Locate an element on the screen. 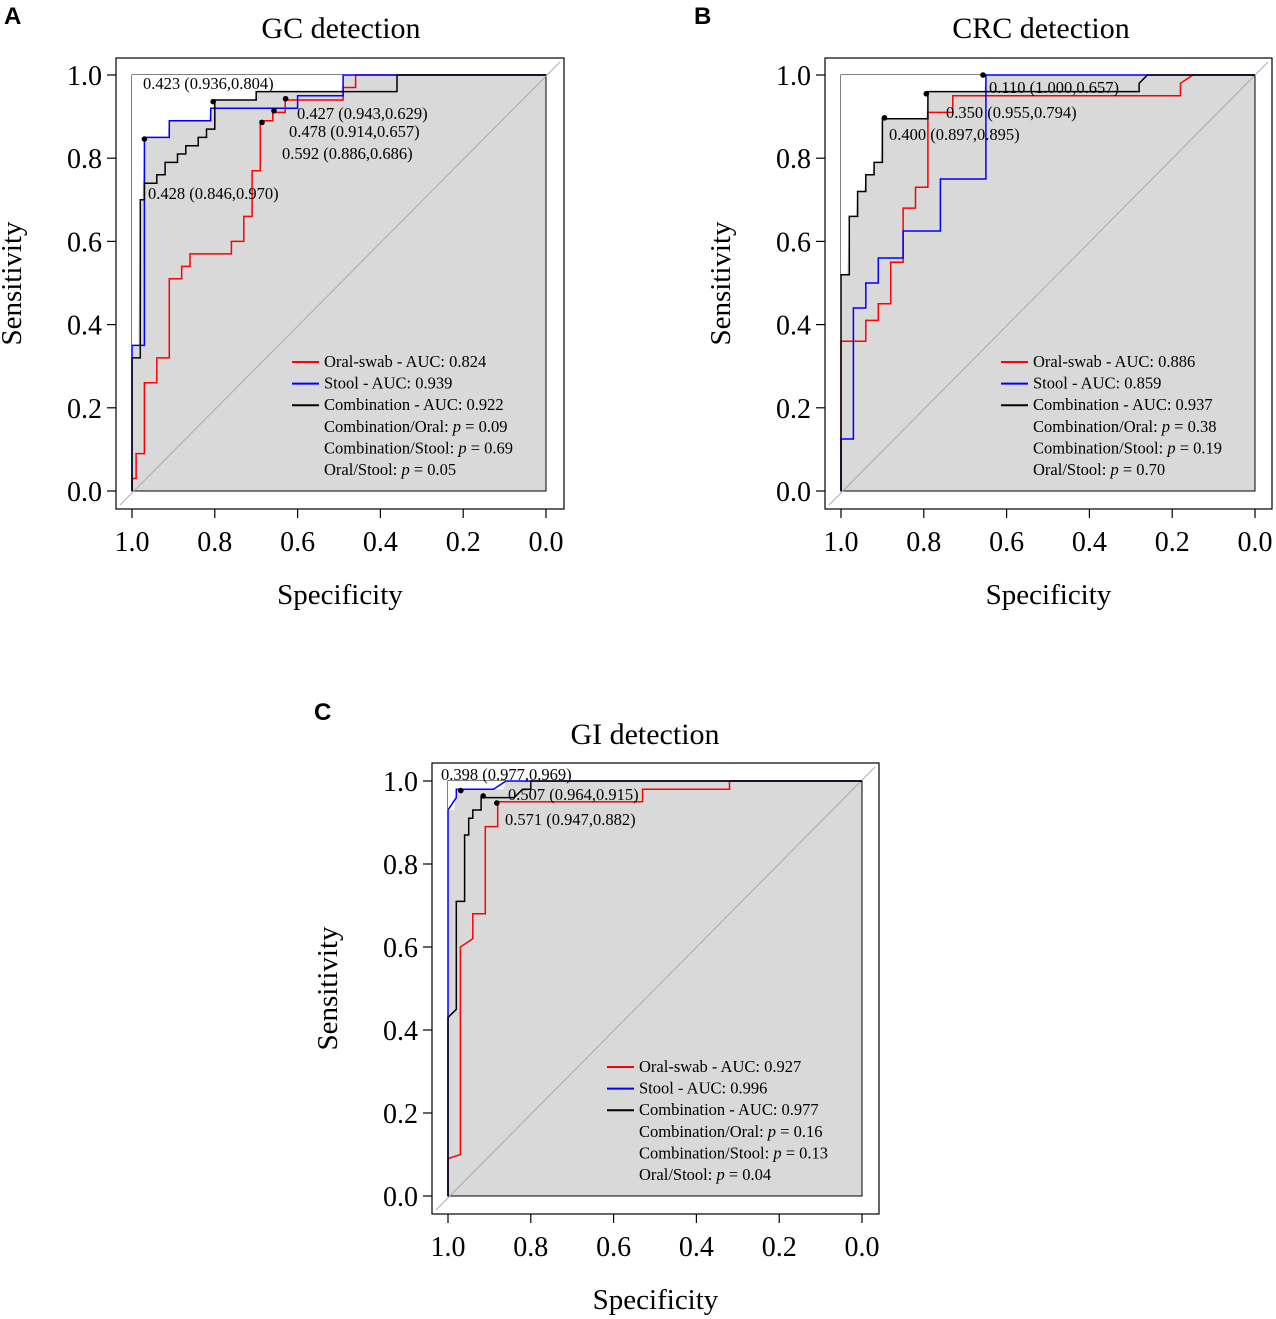 The height and width of the screenshot is (1319, 1276). plot-area is located at coordinates (339, 283).